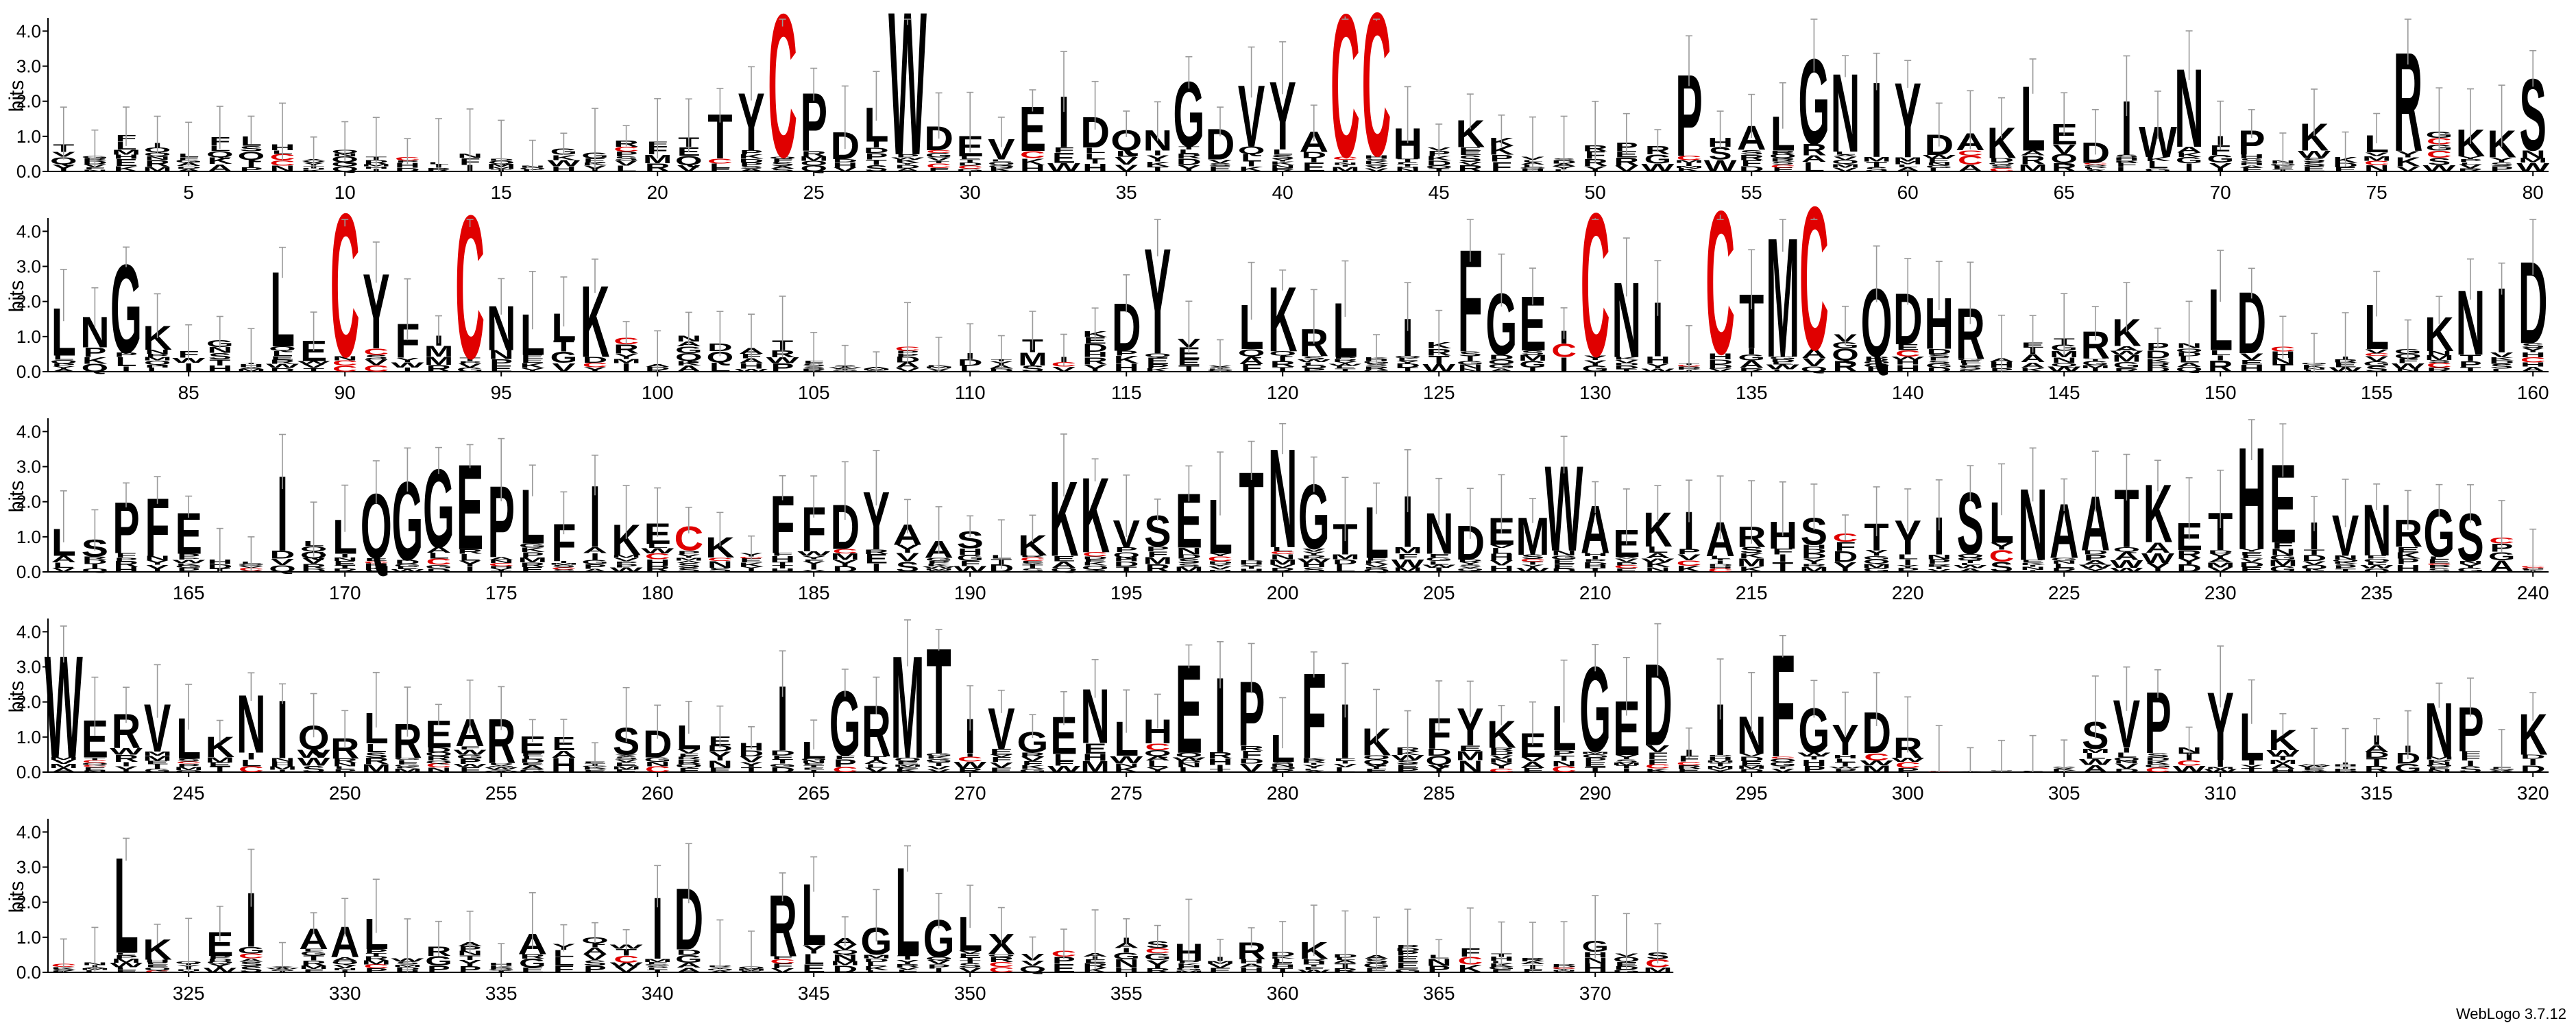 The width and height of the screenshot is (2576, 1032). I want to click on logo-column-319: VVQF, so click(2501, 751).